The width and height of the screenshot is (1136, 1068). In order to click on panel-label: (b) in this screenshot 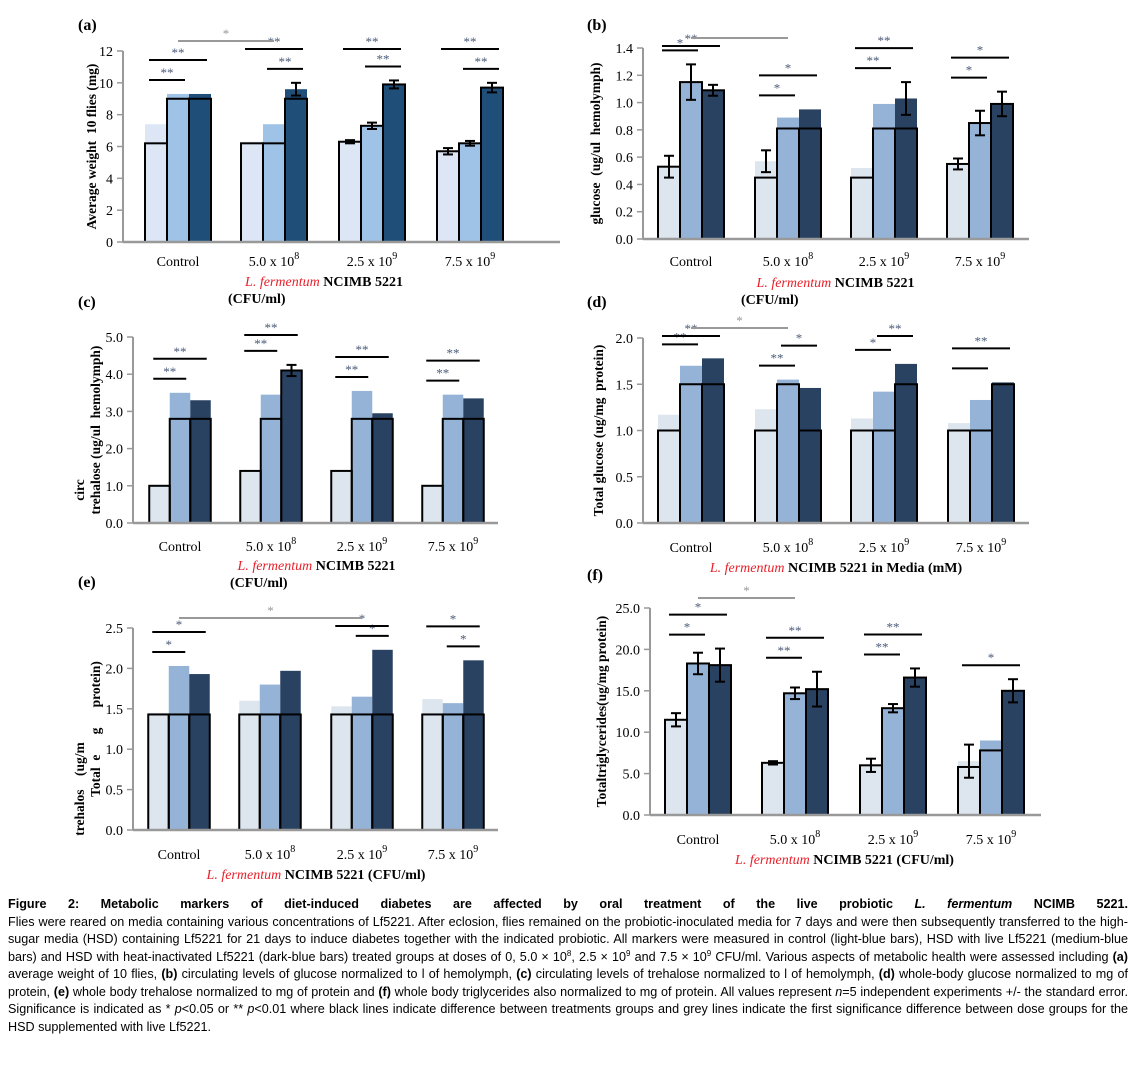, I will do `click(597, 25)`.